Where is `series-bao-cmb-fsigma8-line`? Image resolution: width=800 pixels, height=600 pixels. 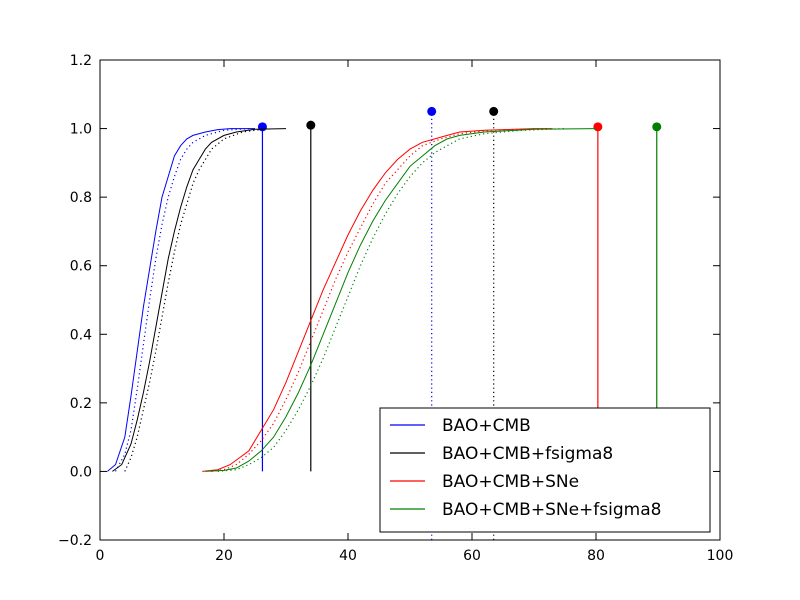
series-bao-cmb-fsigma8-line is located at coordinates (199, 300).